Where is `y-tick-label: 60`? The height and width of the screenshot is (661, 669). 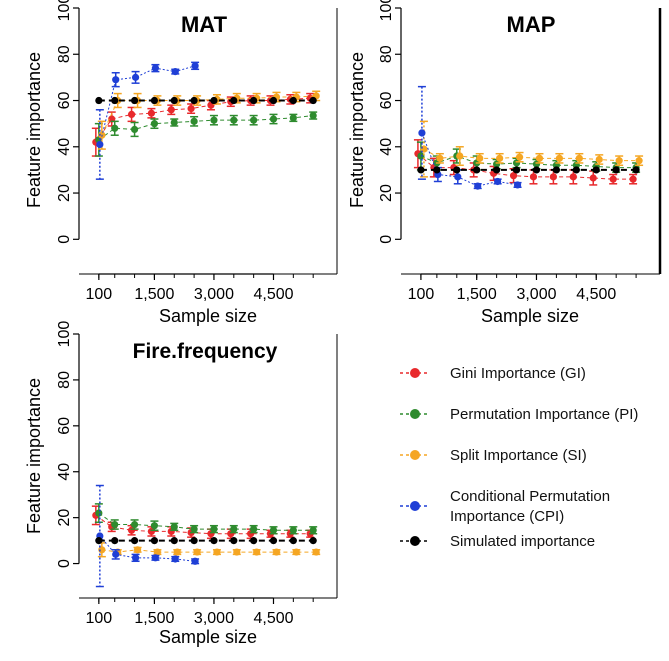 y-tick-label: 60 is located at coordinates (386, 101).